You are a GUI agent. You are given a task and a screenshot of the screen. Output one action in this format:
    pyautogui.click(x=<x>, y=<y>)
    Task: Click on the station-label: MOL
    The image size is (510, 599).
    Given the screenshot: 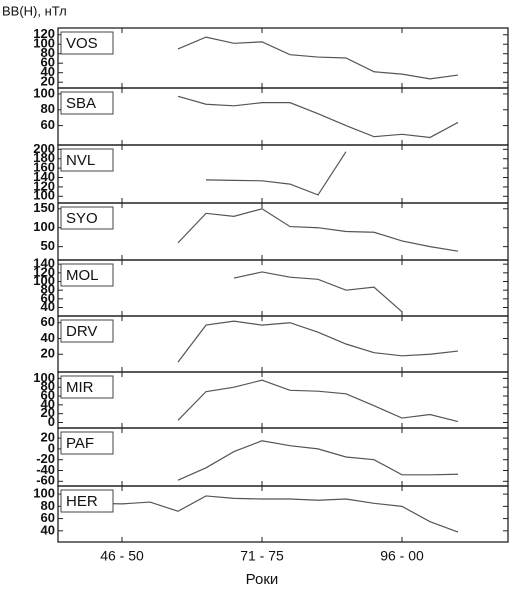 What is the action you would take?
    pyautogui.click(x=82, y=275)
    